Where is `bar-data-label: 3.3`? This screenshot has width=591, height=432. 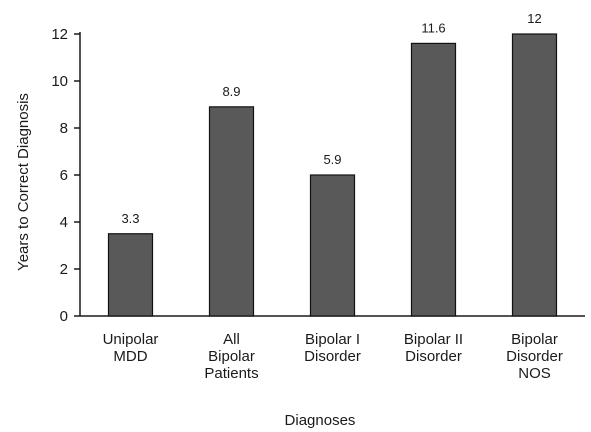
bar-data-label: 3.3 is located at coordinates (130, 218).